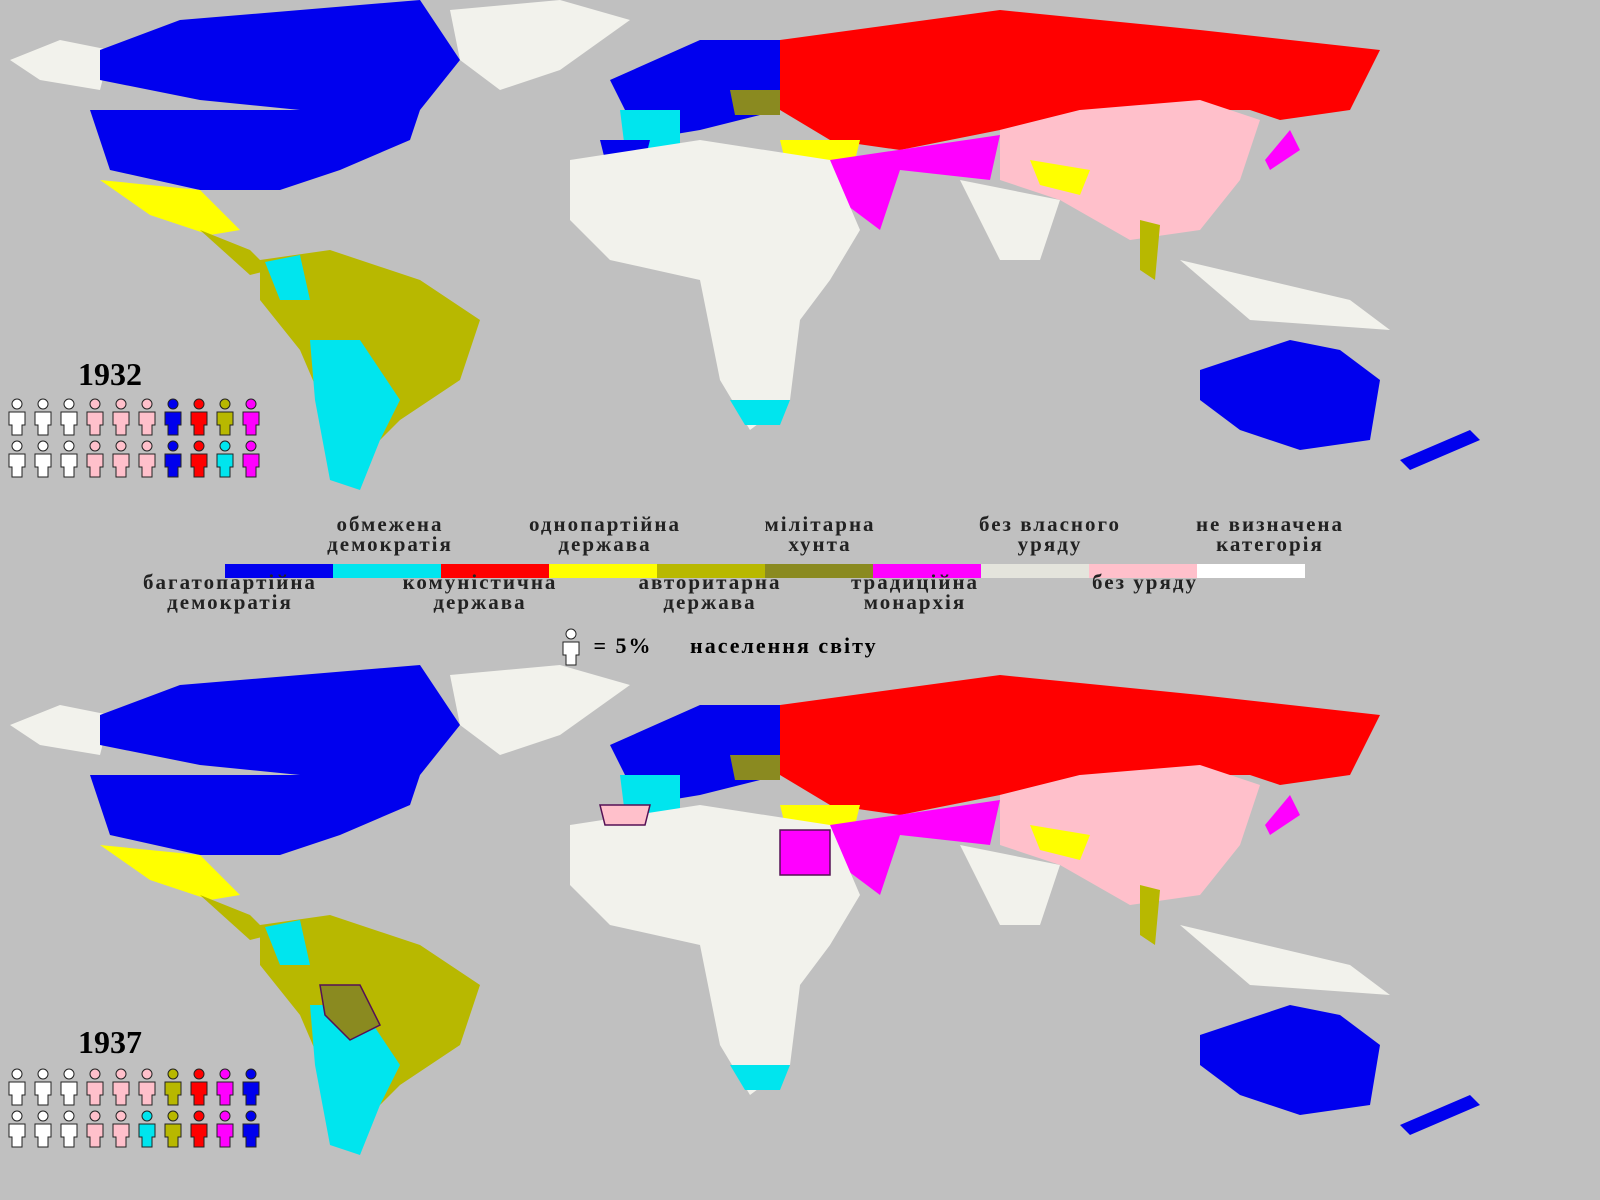  I want to click on legend-label: обмежена демократія, so click(390, 534).